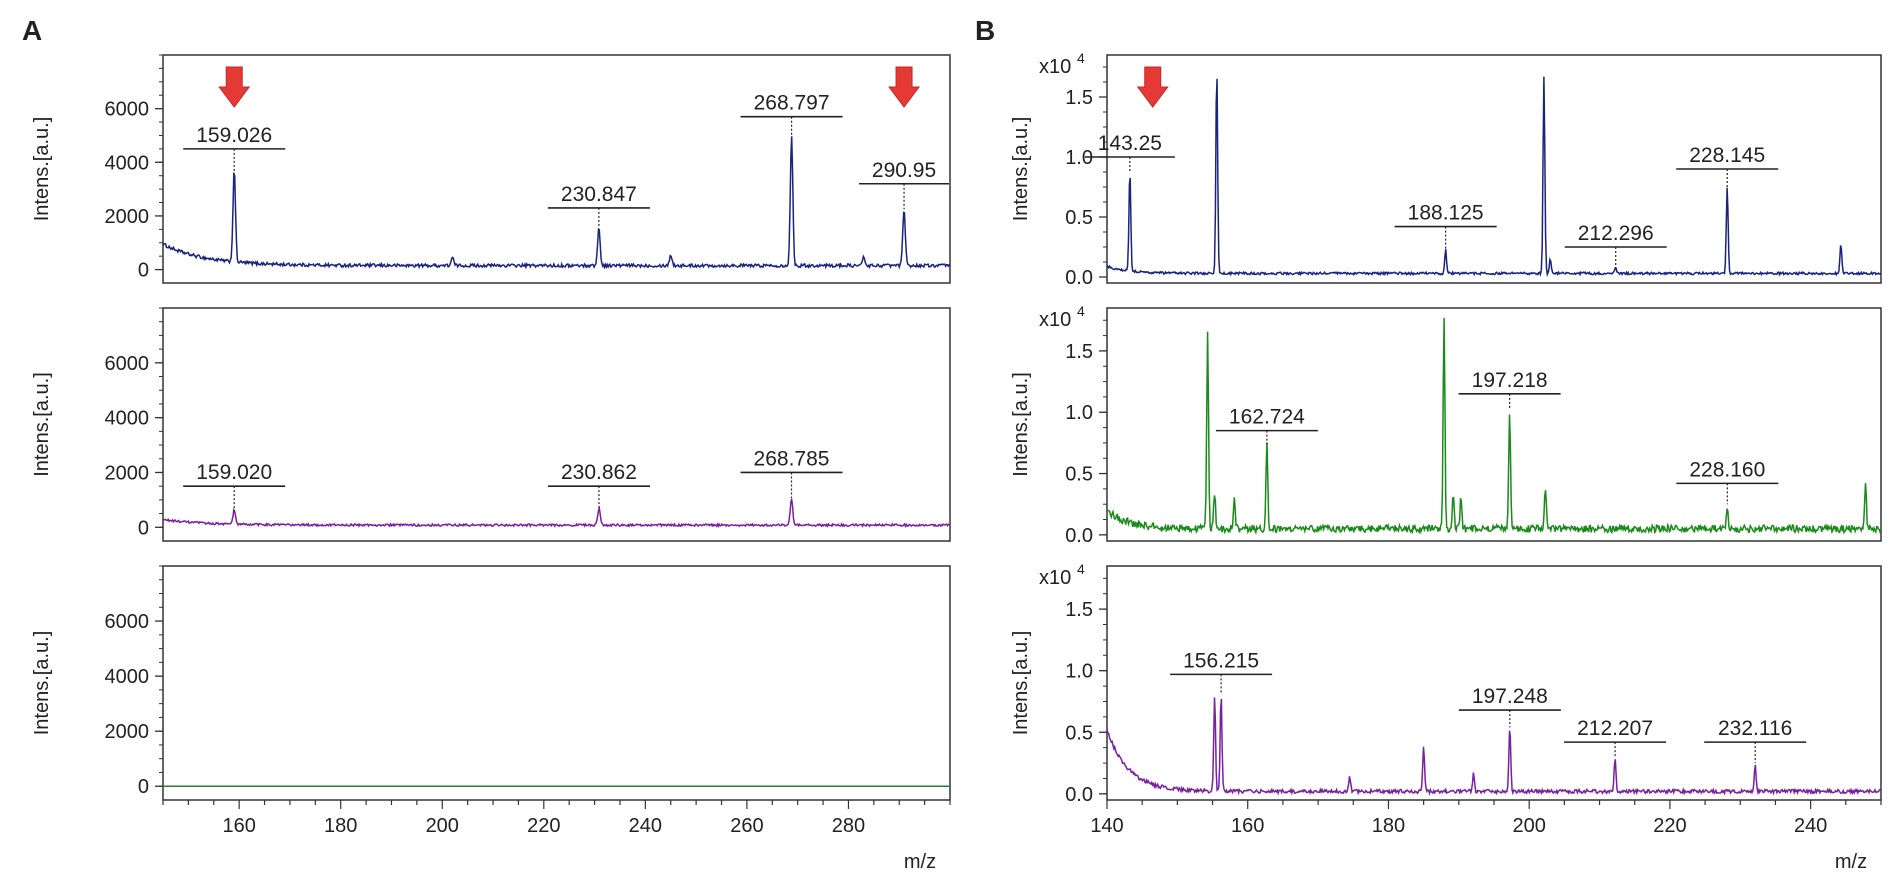 This screenshot has height=895, width=1901. What do you see at coordinates (1727, 155) in the screenshot?
I see `peak-label: 228.145` at bounding box center [1727, 155].